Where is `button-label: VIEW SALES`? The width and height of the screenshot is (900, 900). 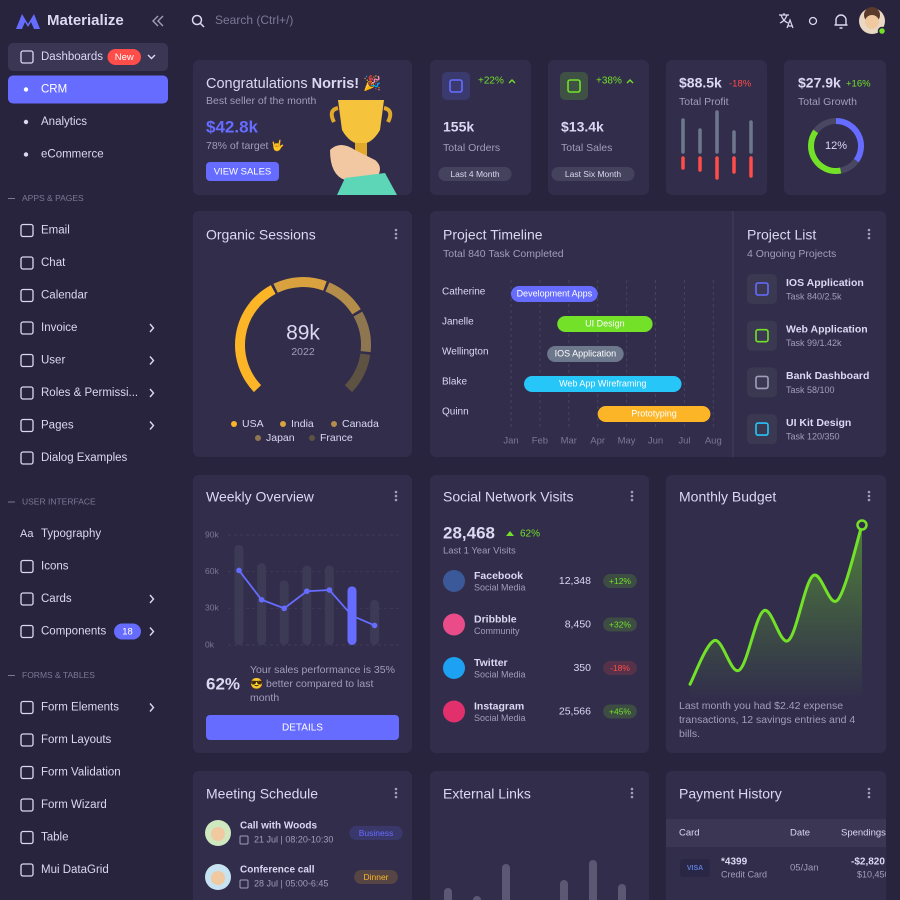
button-label: VIEW SALES is located at coordinates (243, 172).